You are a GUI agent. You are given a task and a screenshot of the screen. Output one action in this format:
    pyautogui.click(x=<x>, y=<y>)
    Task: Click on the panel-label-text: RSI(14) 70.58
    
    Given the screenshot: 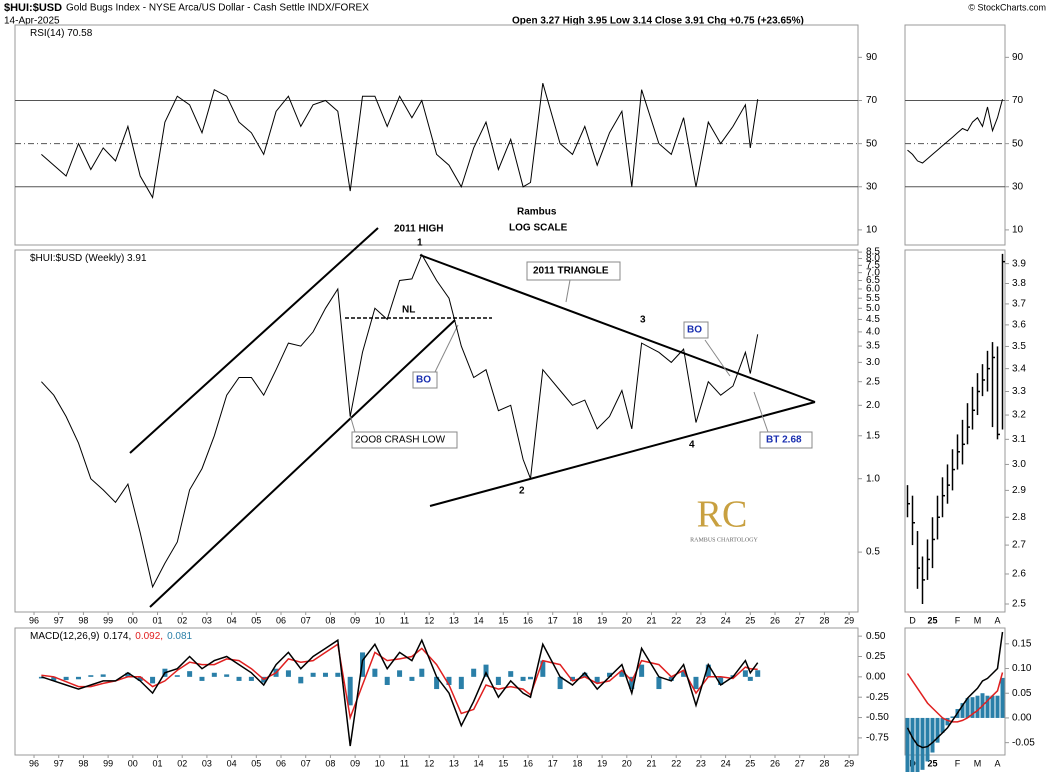 What is the action you would take?
    pyautogui.click(x=61, y=33)
    